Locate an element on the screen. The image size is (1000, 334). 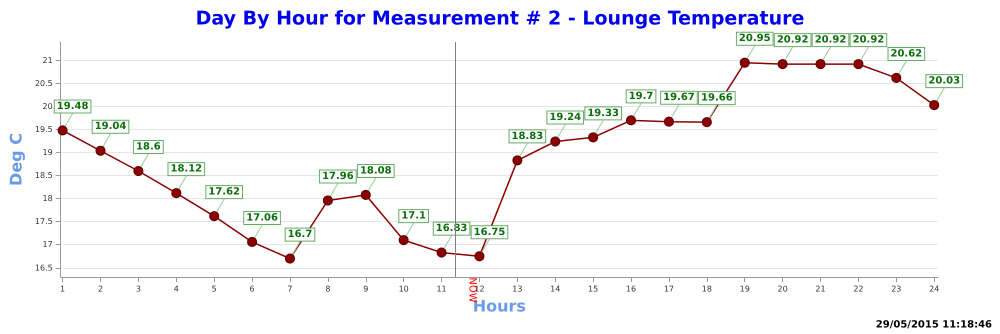
data-label: 20.03 is located at coordinates (944, 81).